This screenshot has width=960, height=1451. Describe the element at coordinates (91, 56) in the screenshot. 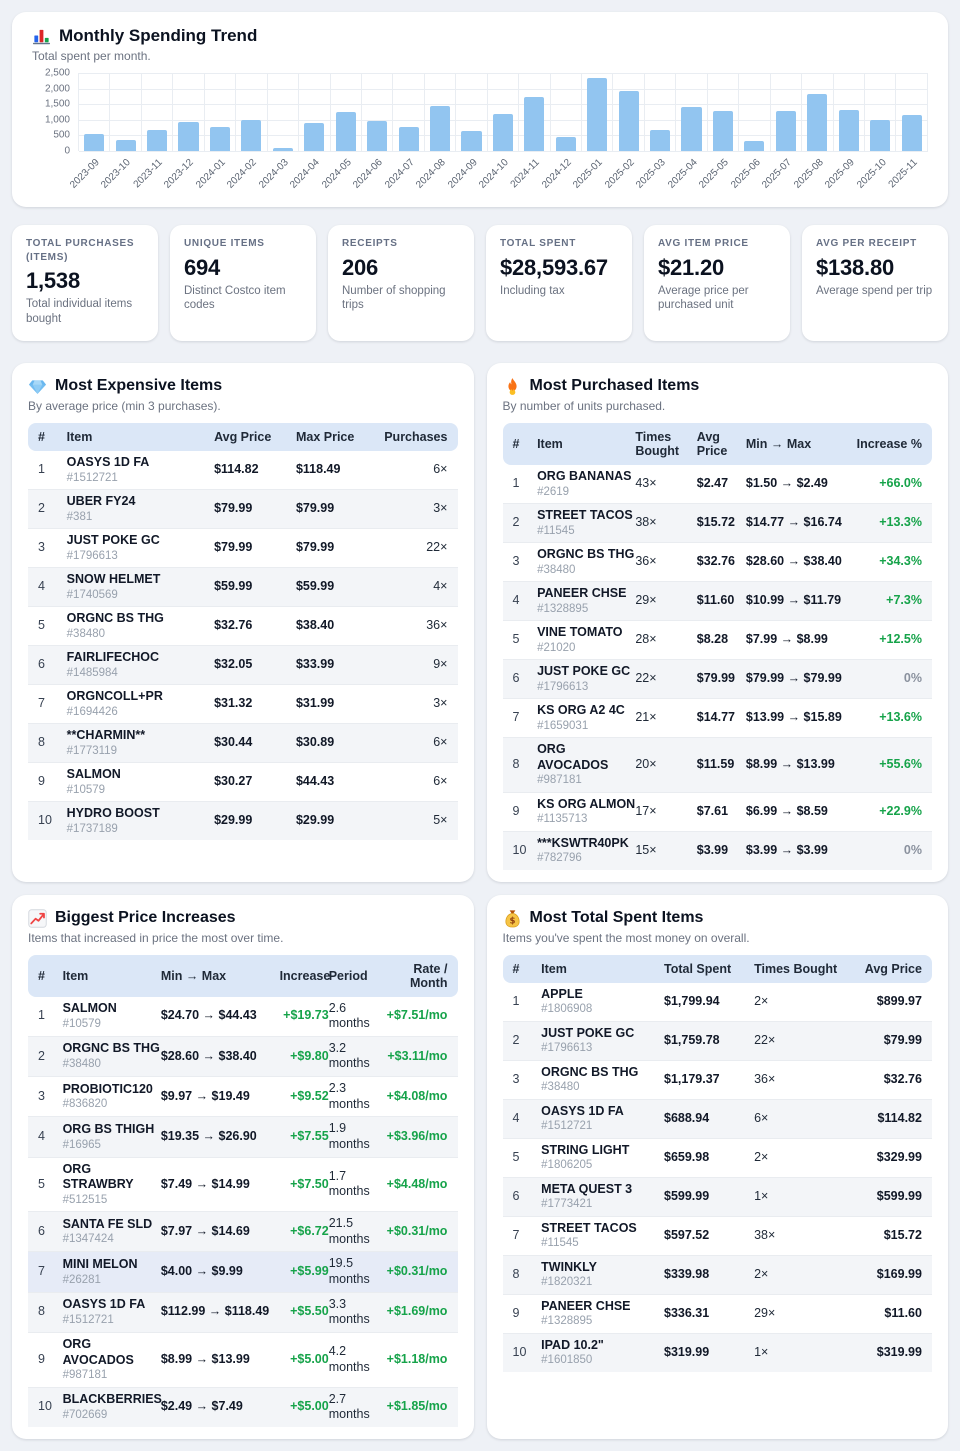

I see `chart-subtitle: Total spent per month.` at that location.